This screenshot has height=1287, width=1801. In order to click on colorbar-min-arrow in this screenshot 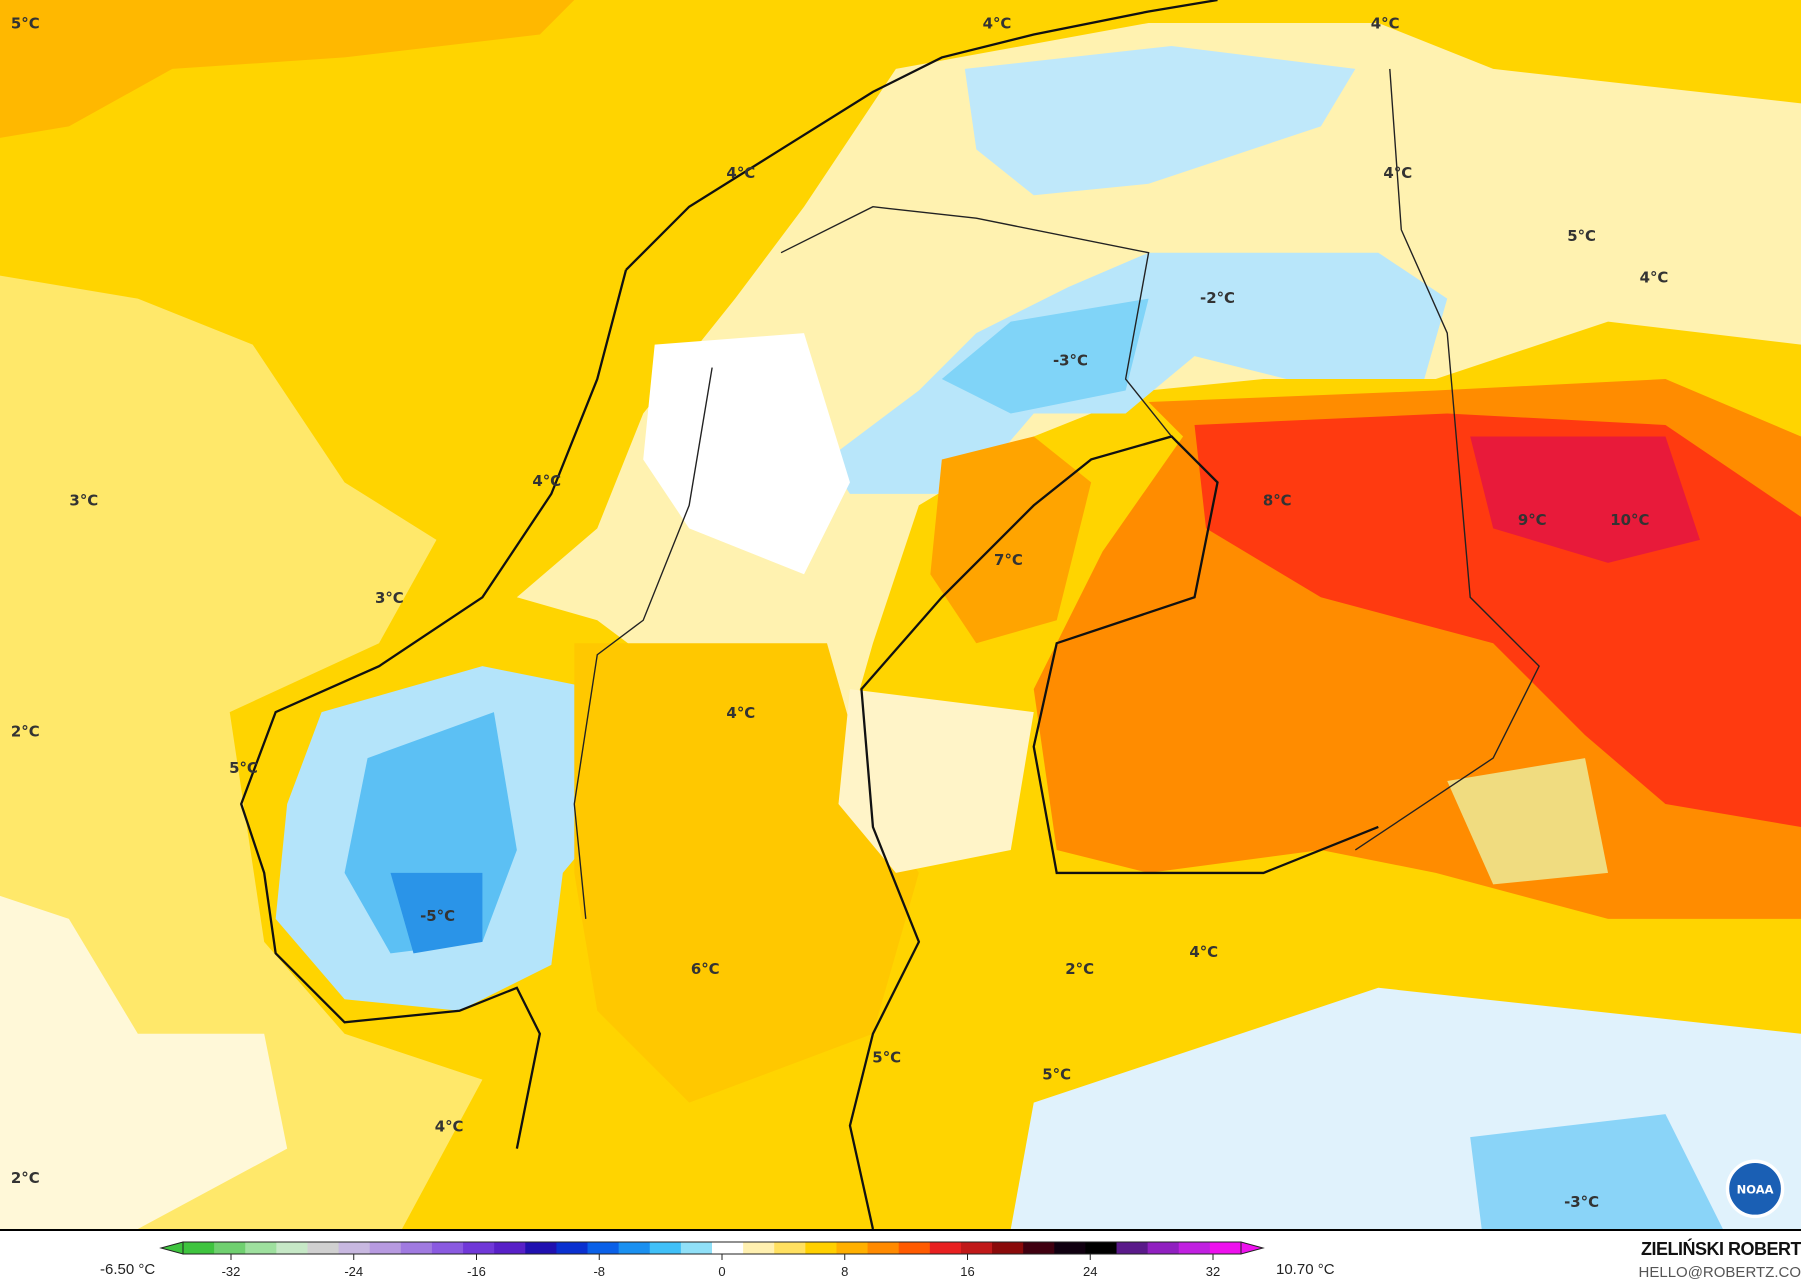, I will do `click(171, 1248)`.